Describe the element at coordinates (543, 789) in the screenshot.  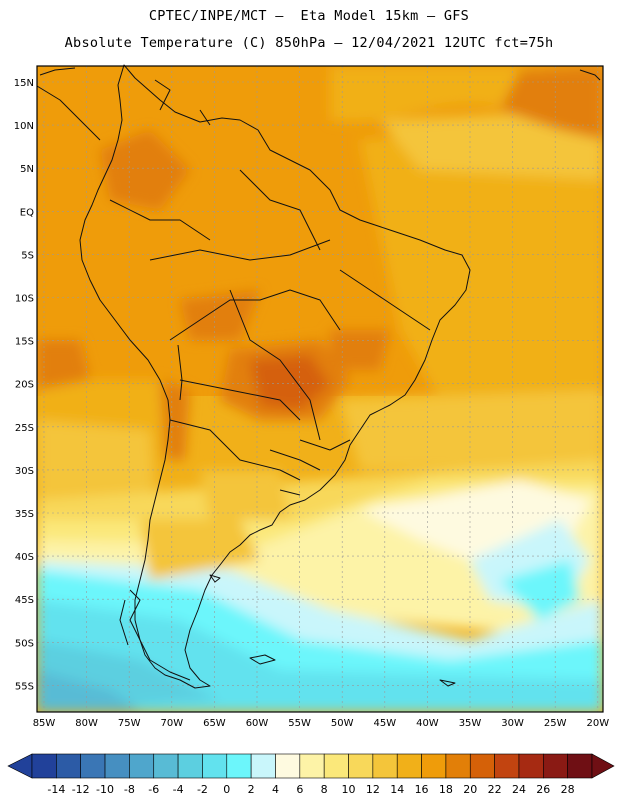
I see `colorbar-label: 26` at that location.